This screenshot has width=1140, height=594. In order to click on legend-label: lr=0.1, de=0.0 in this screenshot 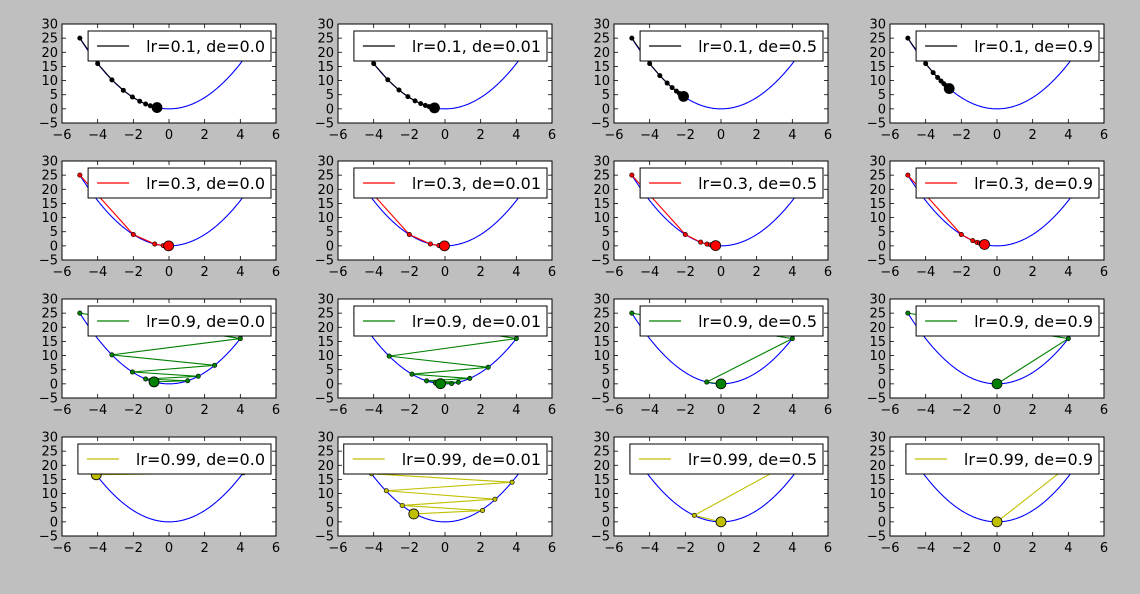, I will do `click(205, 46)`.